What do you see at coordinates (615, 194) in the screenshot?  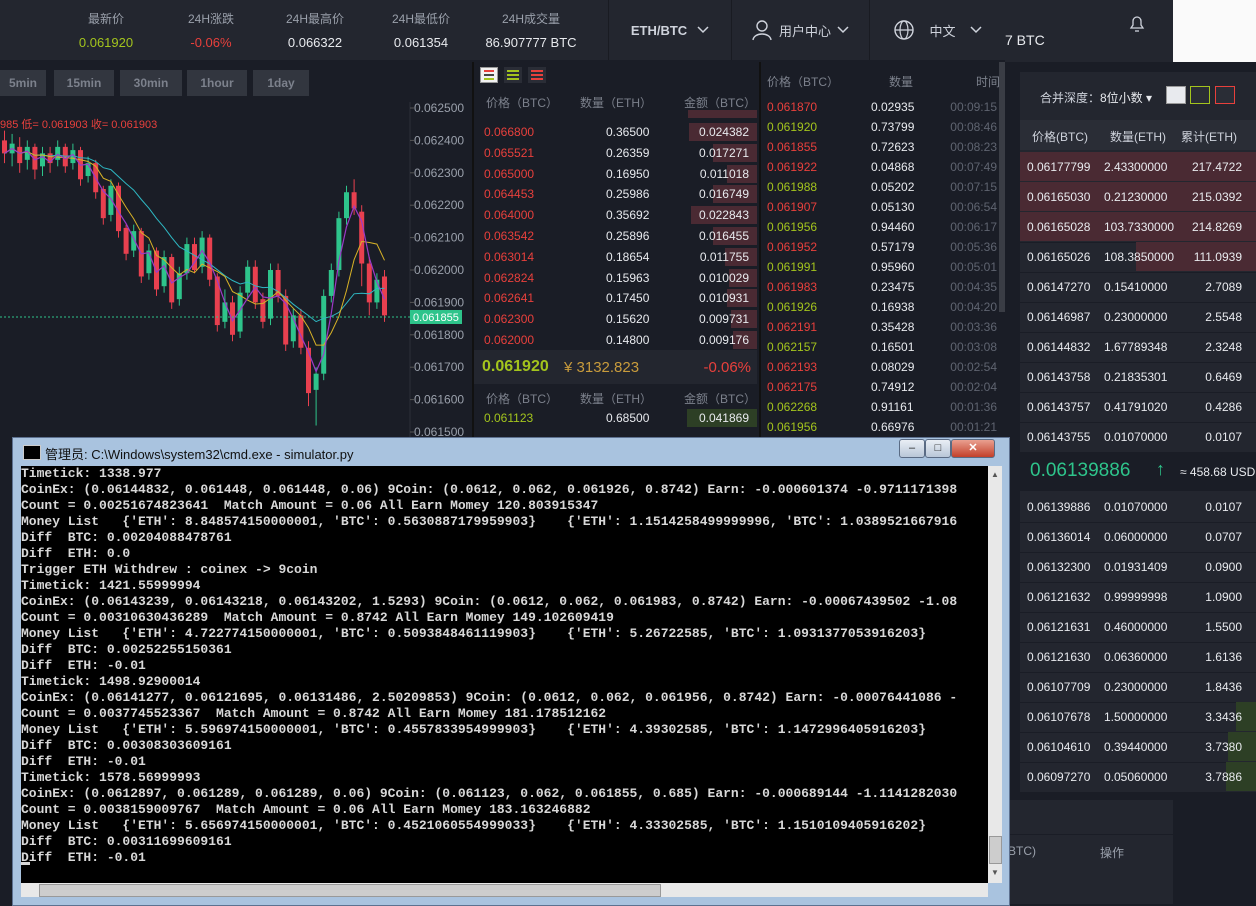 I see `ask-row: 0.064453 0.25986 0.016749` at bounding box center [615, 194].